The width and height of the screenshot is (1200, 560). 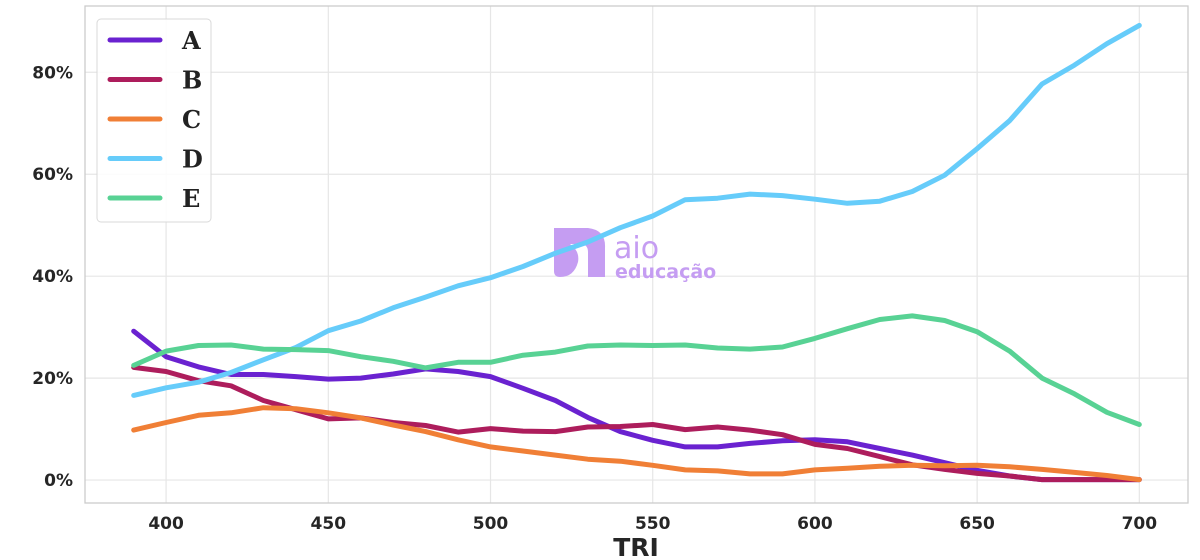 I want to click on aio-educacao-watermark: aio educação, so click(x=635, y=255).